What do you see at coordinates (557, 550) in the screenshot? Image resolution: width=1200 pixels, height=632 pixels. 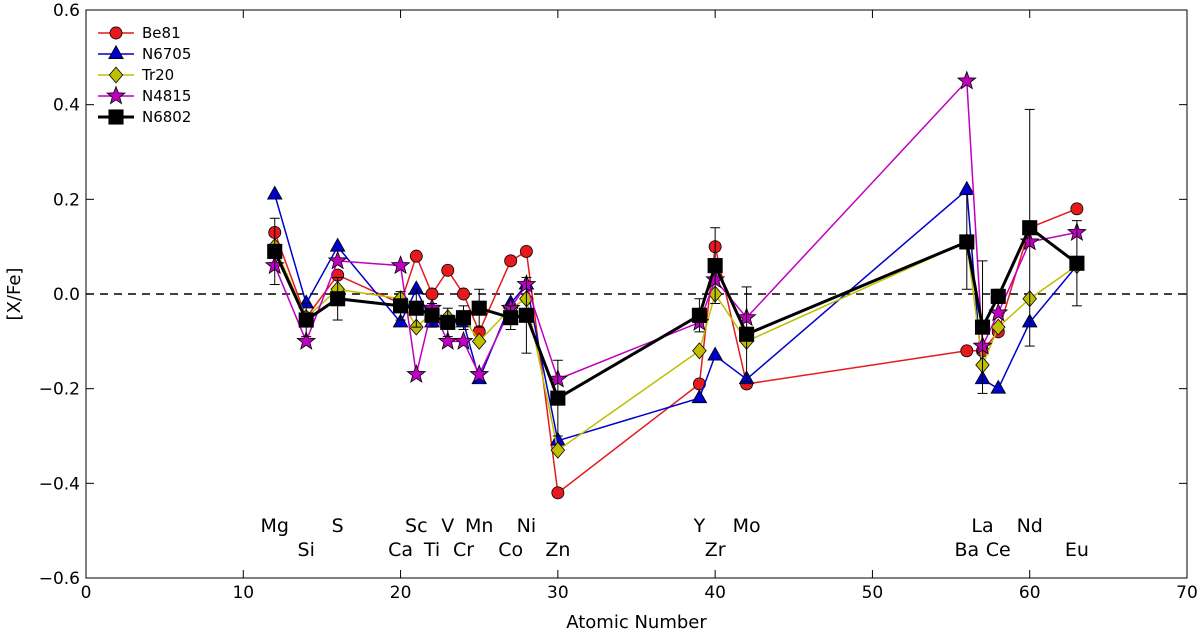 I see `element-label-zn: Zn` at bounding box center [557, 550].